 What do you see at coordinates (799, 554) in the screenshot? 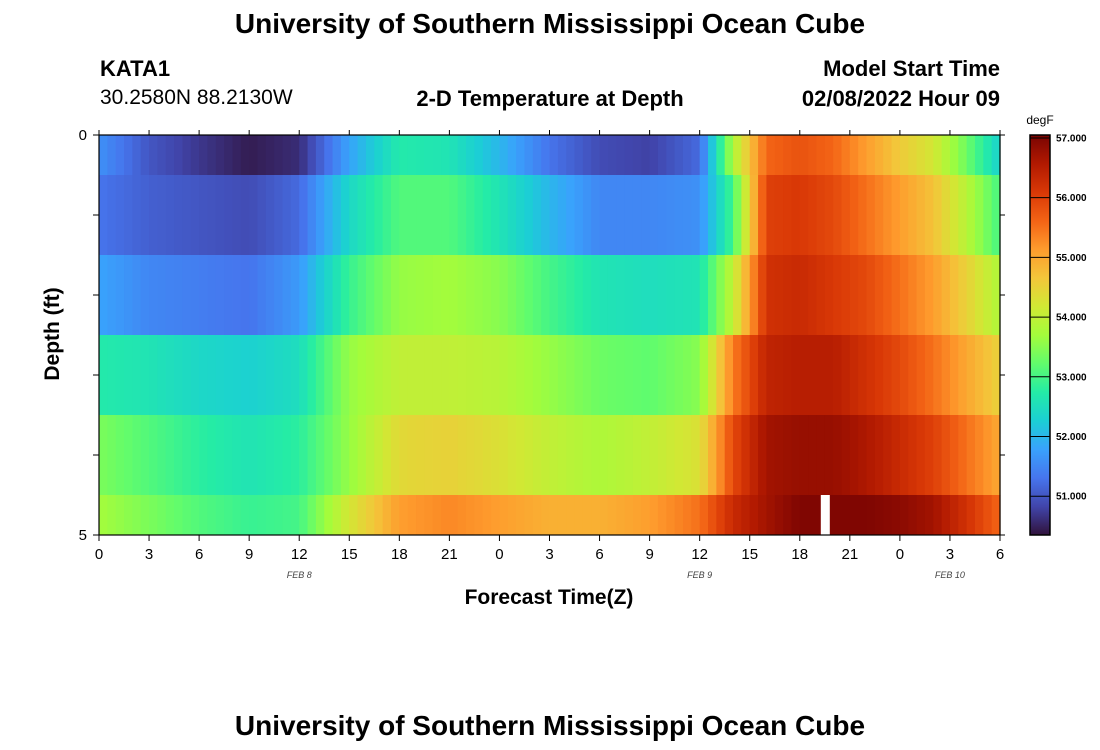
I see `x-tick-label: 18` at bounding box center [799, 554].